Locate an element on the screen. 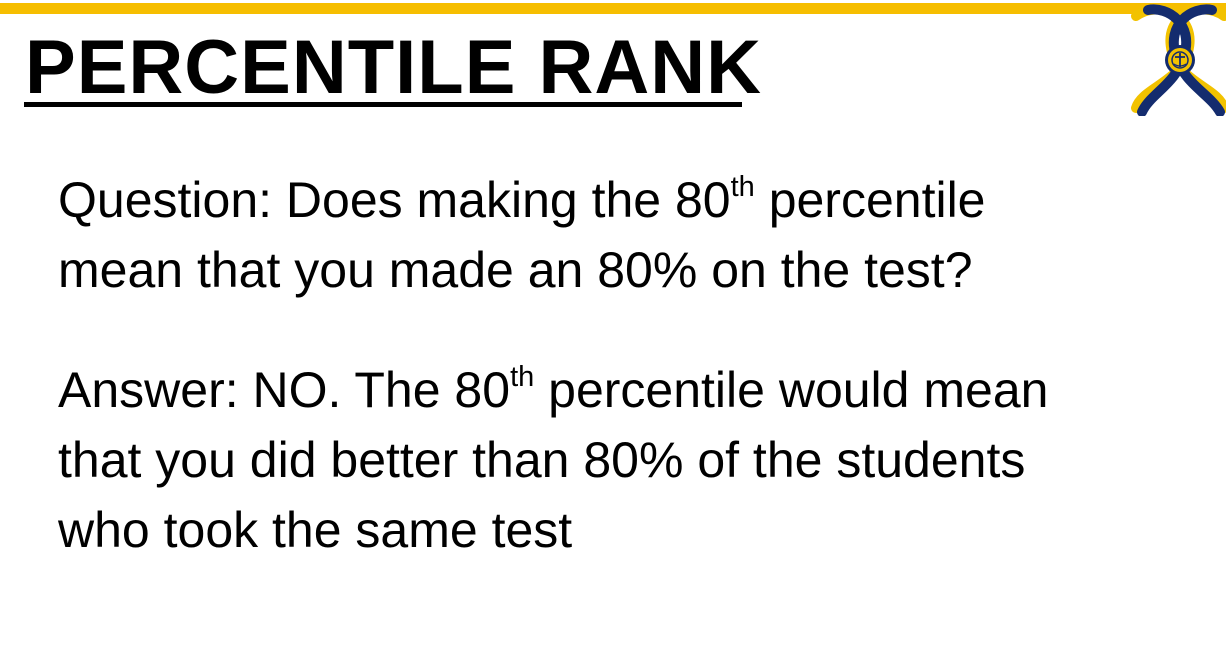 The image size is (1226, 650). question-rest: percentile is located at coordinates (870, 200).